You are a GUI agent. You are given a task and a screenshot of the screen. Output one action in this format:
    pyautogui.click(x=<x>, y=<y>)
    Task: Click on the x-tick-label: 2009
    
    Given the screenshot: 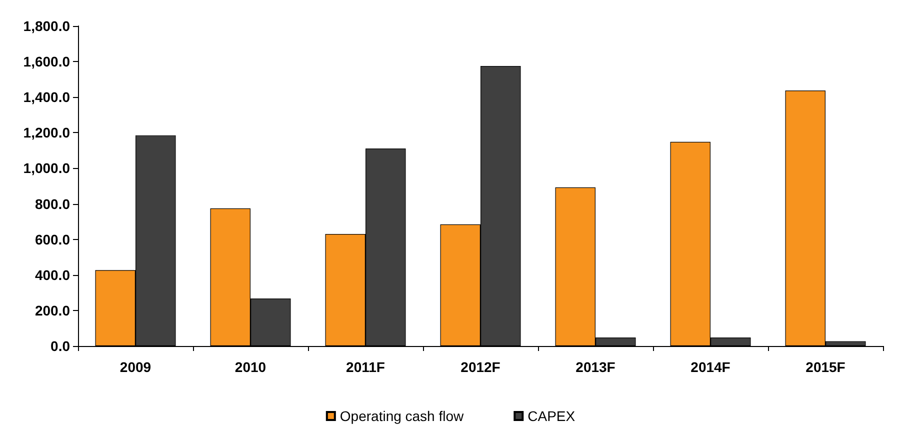 What is the action you would take?
    pyautogui.click(x=136, y=367)
    